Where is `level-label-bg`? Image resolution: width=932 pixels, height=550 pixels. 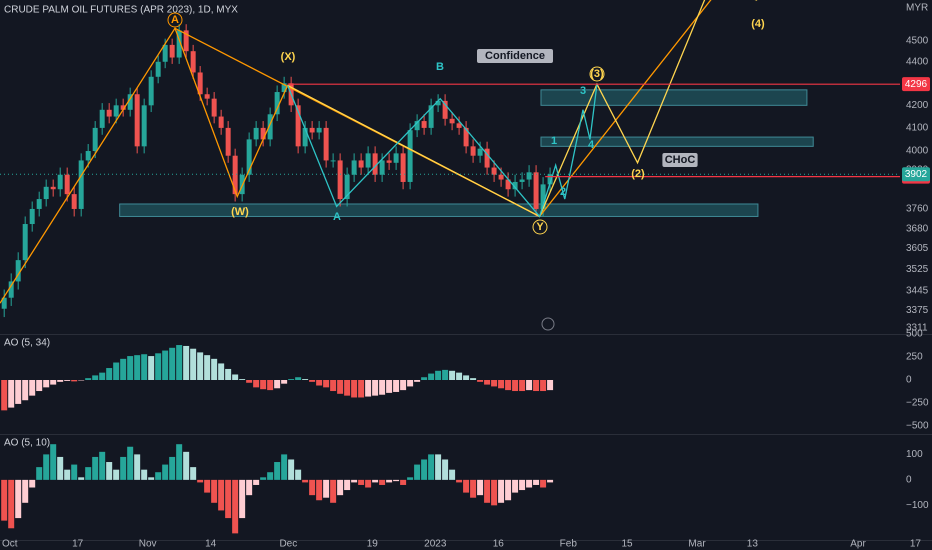 level-label-bg is located at coordinates (916, 84).